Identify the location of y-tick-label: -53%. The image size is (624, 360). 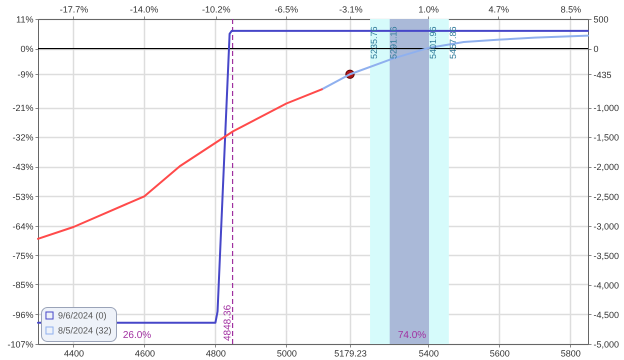
(23, 197).